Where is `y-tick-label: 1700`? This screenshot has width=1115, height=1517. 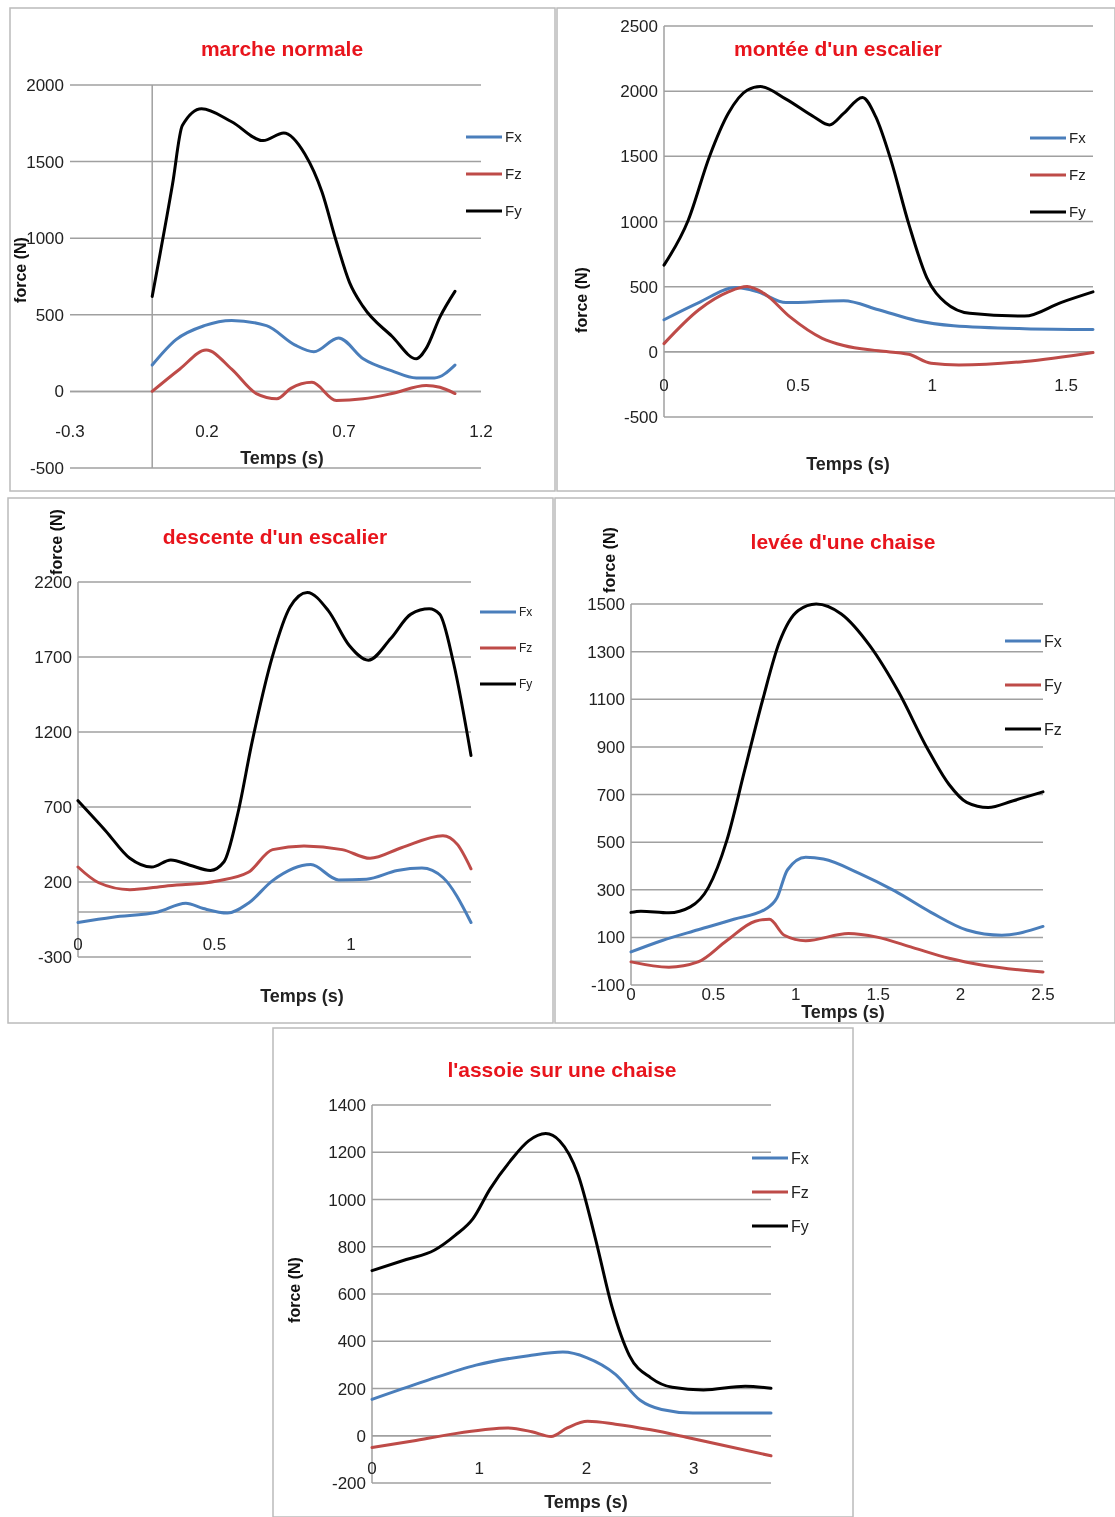 y-tick-label: 1700 is located at coordinates (53, 657).